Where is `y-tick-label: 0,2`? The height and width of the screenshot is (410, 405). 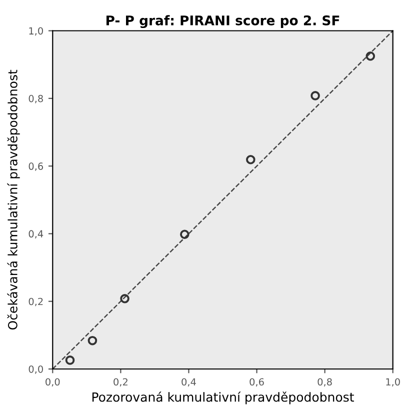 y-tick-label: 0,2 is located at coordinates (35, 302).